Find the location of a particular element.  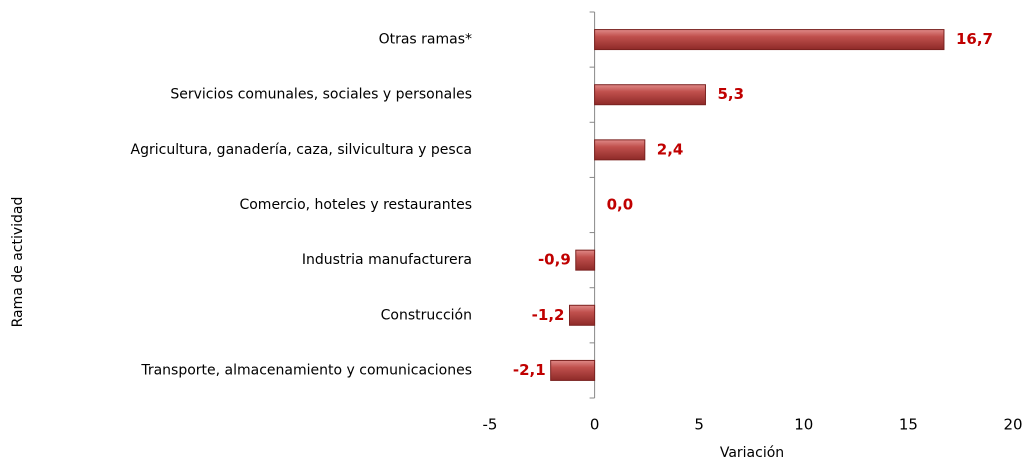

x-tick-label: 20 is located at coordinates (1012, 425).